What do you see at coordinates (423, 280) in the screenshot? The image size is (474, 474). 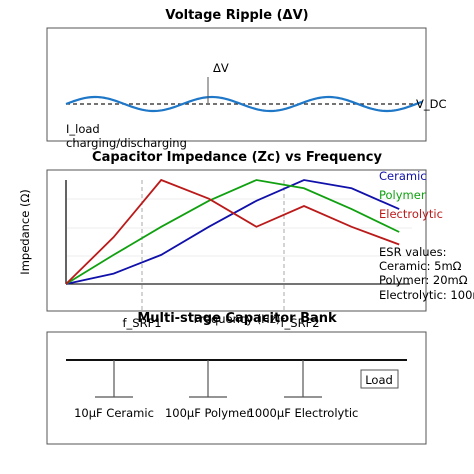 I see `esr-line-polymer: Polymer: 20mΩ` at bounding box center [423, 280].